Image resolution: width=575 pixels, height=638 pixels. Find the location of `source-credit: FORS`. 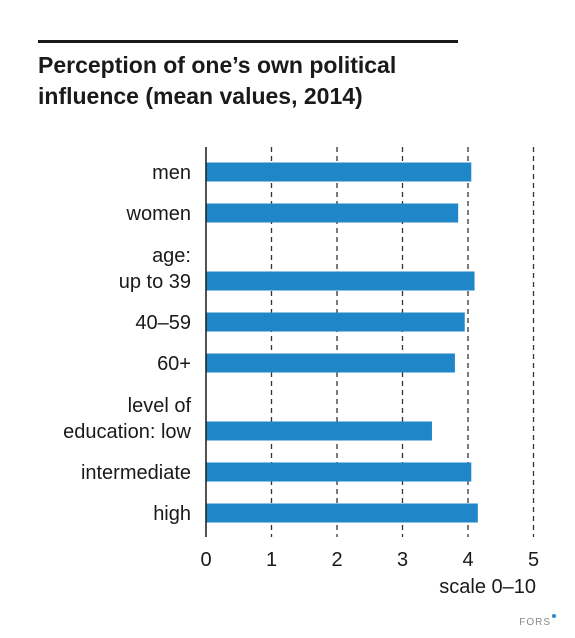

source-credit: FORS is located at coordinates (537, 621).